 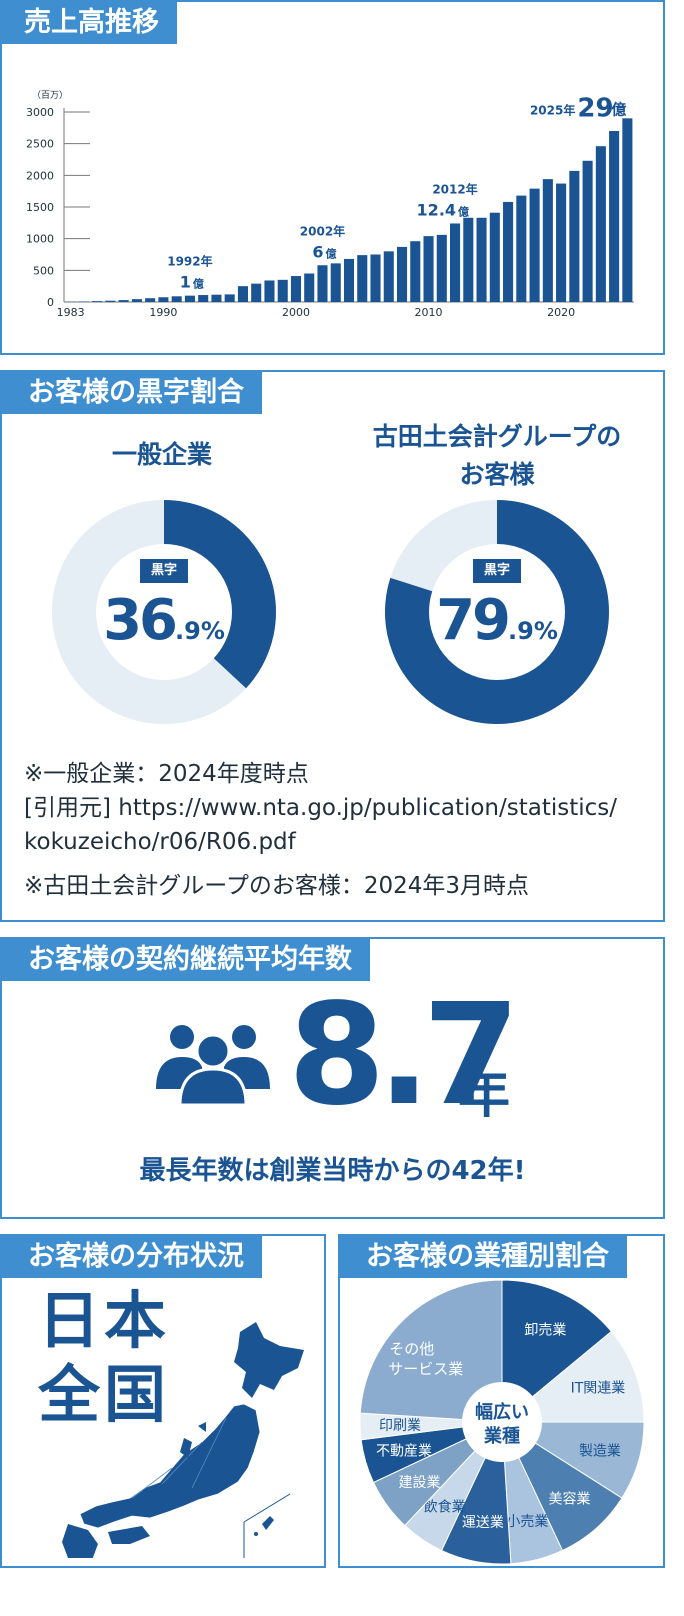 What do you see at coordinates (202, 1427) in the screenshot?
I see `sado-shape` at bounding box center [202, 1427].